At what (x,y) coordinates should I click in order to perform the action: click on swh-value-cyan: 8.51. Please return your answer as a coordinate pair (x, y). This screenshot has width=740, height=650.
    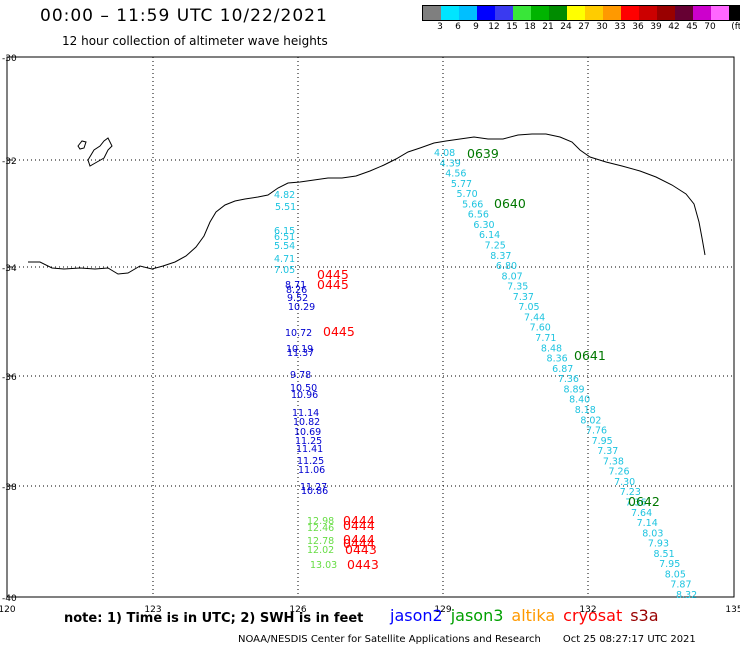
    Looking at the image, I should click on (663, 554).